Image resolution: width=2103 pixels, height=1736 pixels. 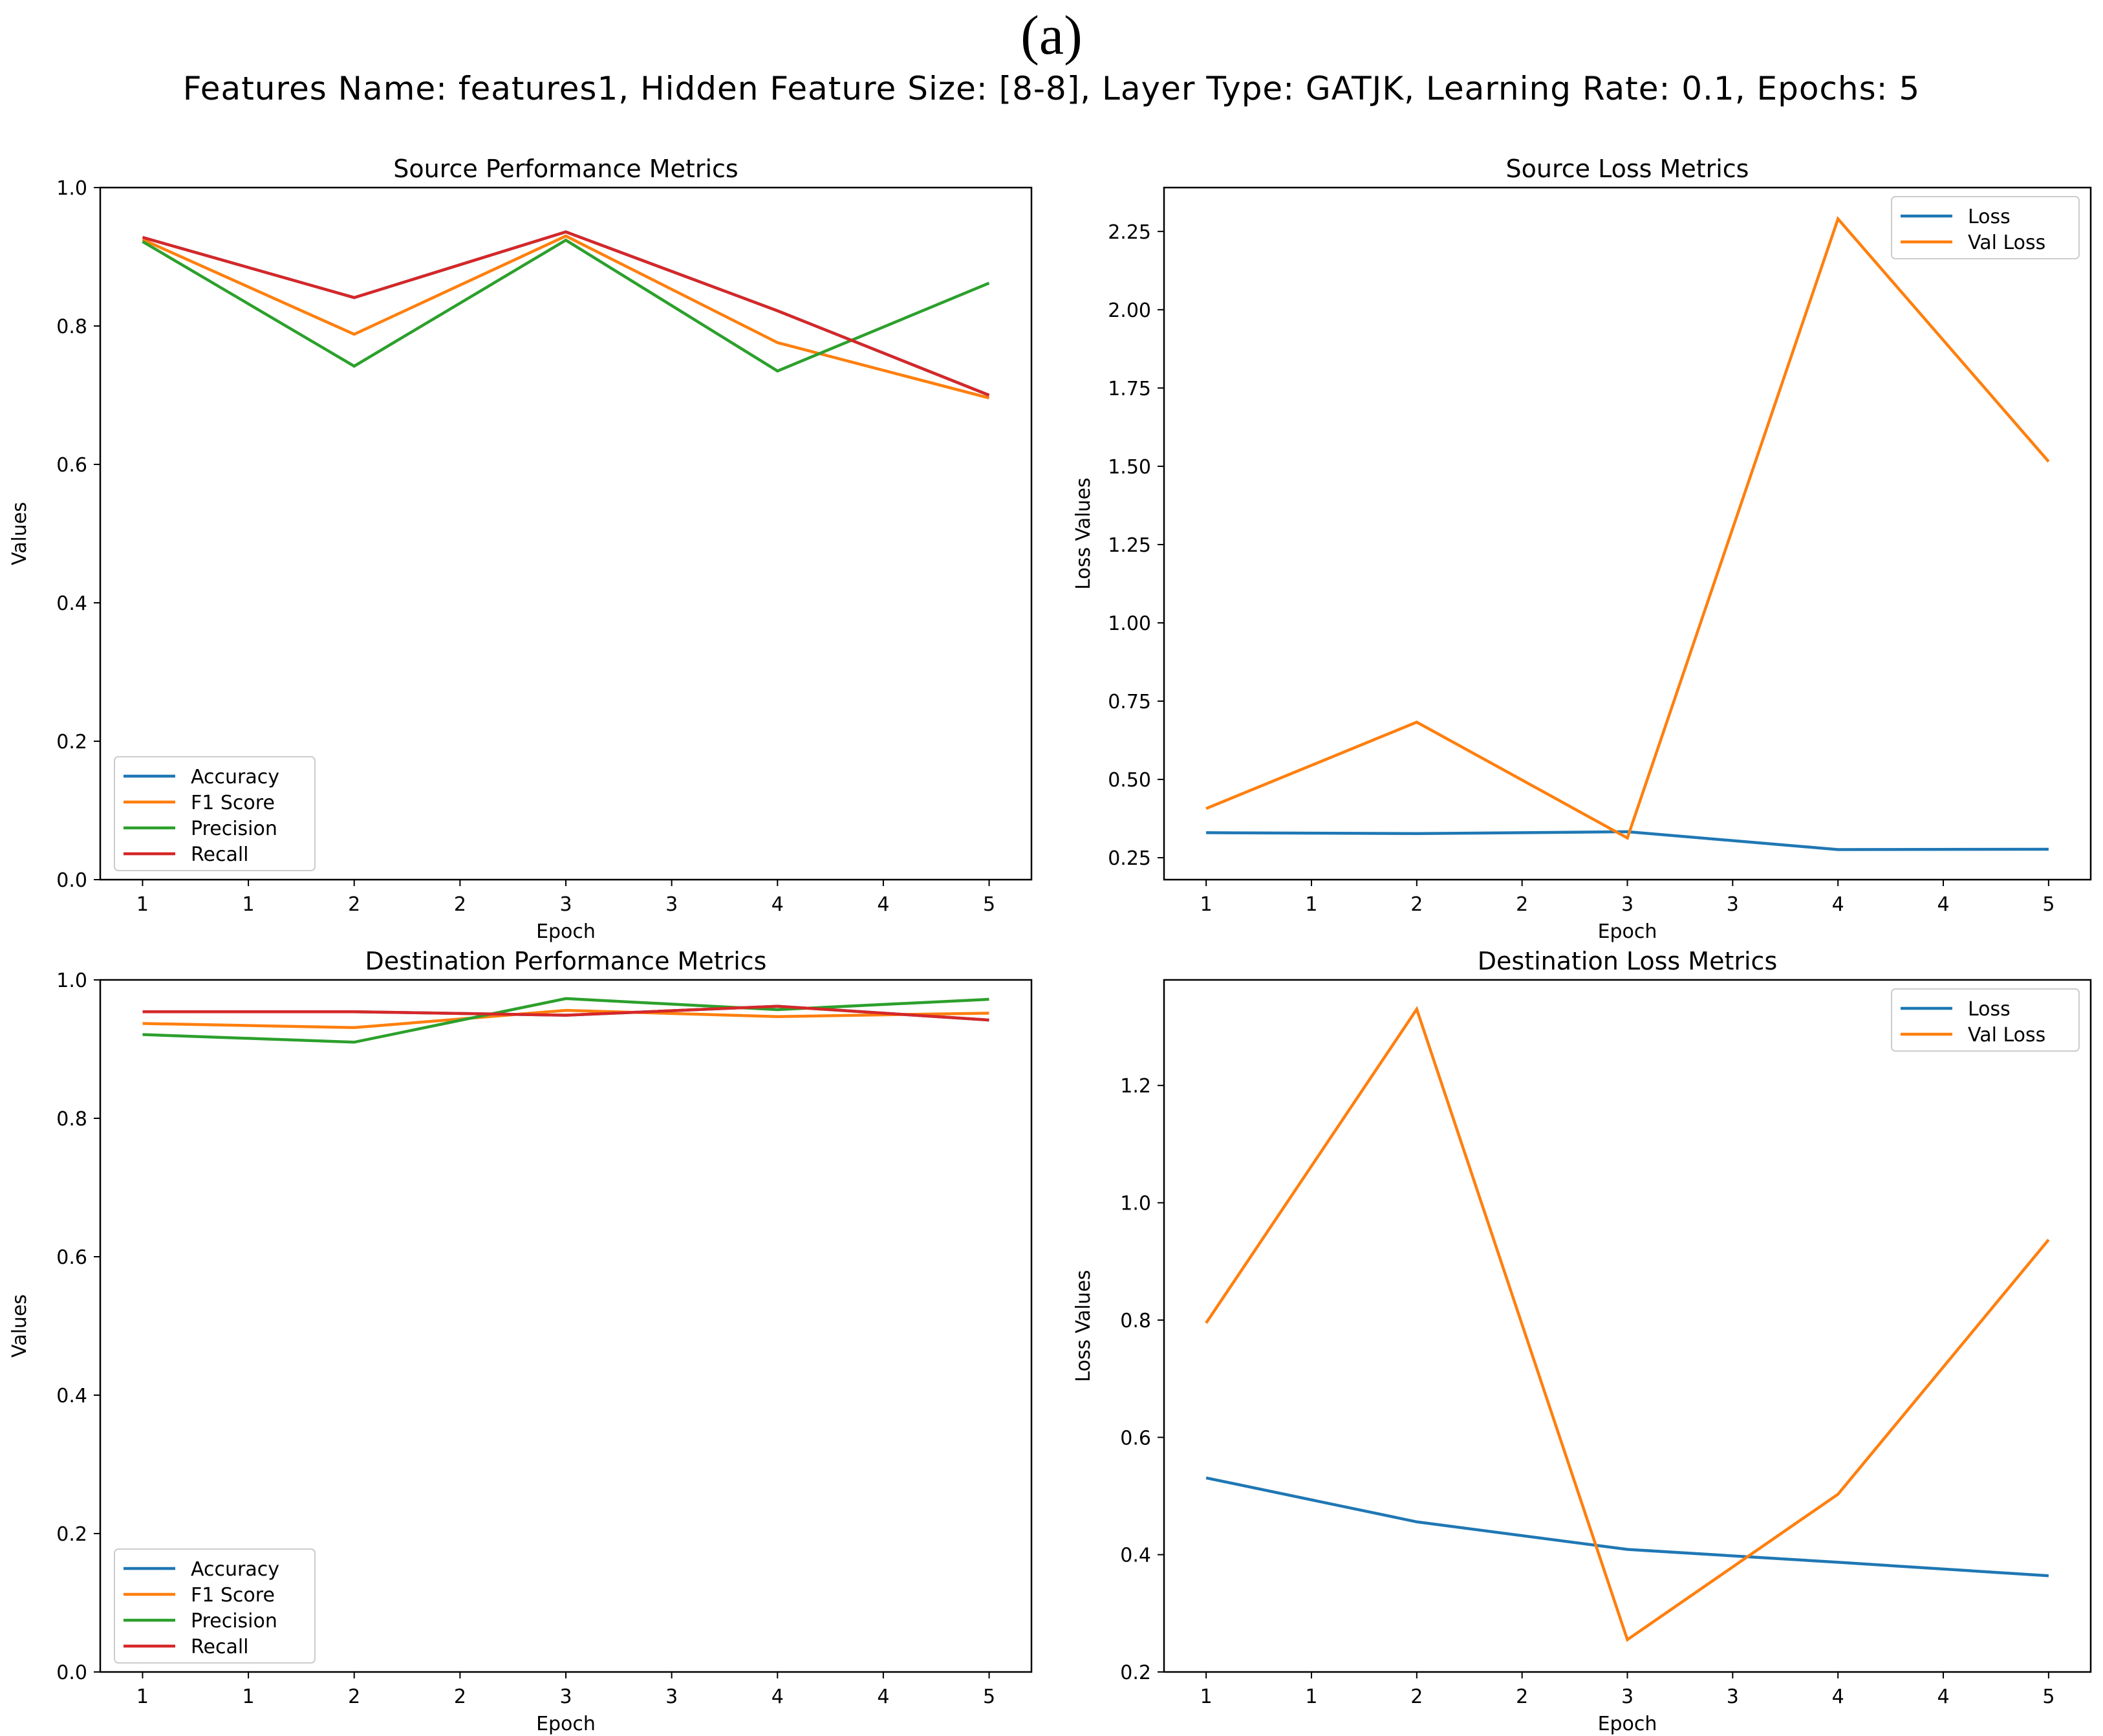 What do you see at coordinates (1129, 702) in the screenshot?
I see `y-tick-label: 0.75` at bounding box center [1129, 702].